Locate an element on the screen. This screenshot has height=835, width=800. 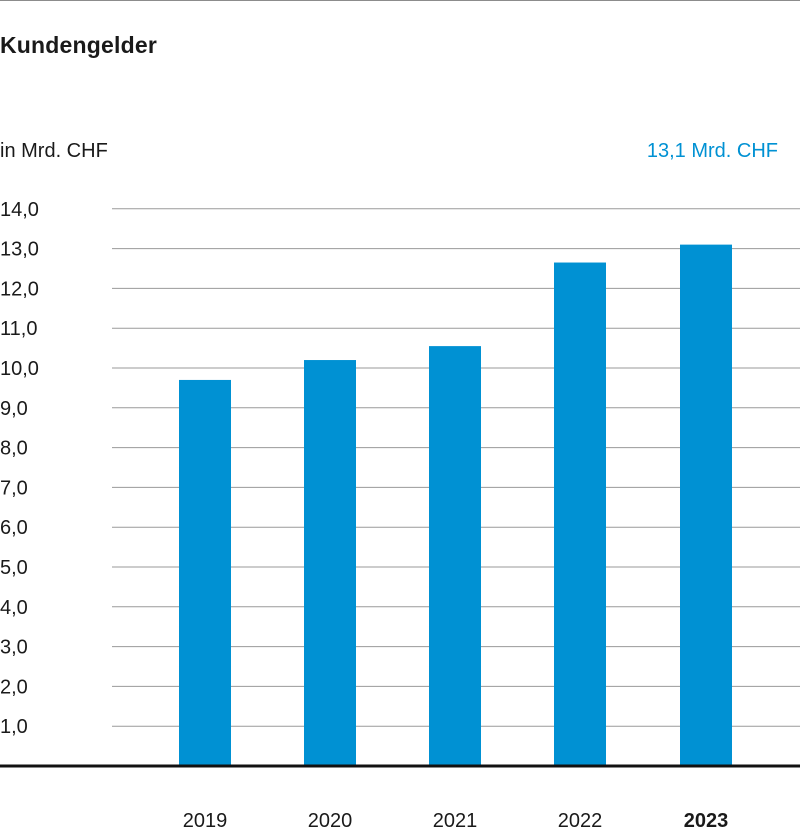
y-tick-label: 13,0 is located at coordinates (19, 250).